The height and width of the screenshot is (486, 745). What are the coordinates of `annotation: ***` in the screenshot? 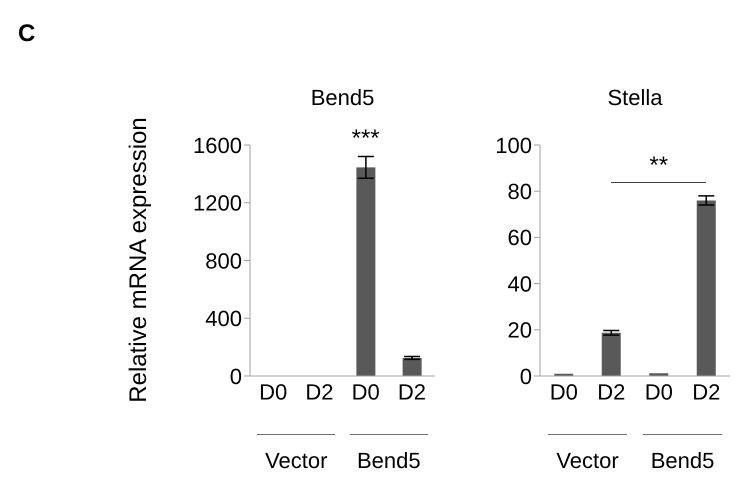 It's located at (365, 138).